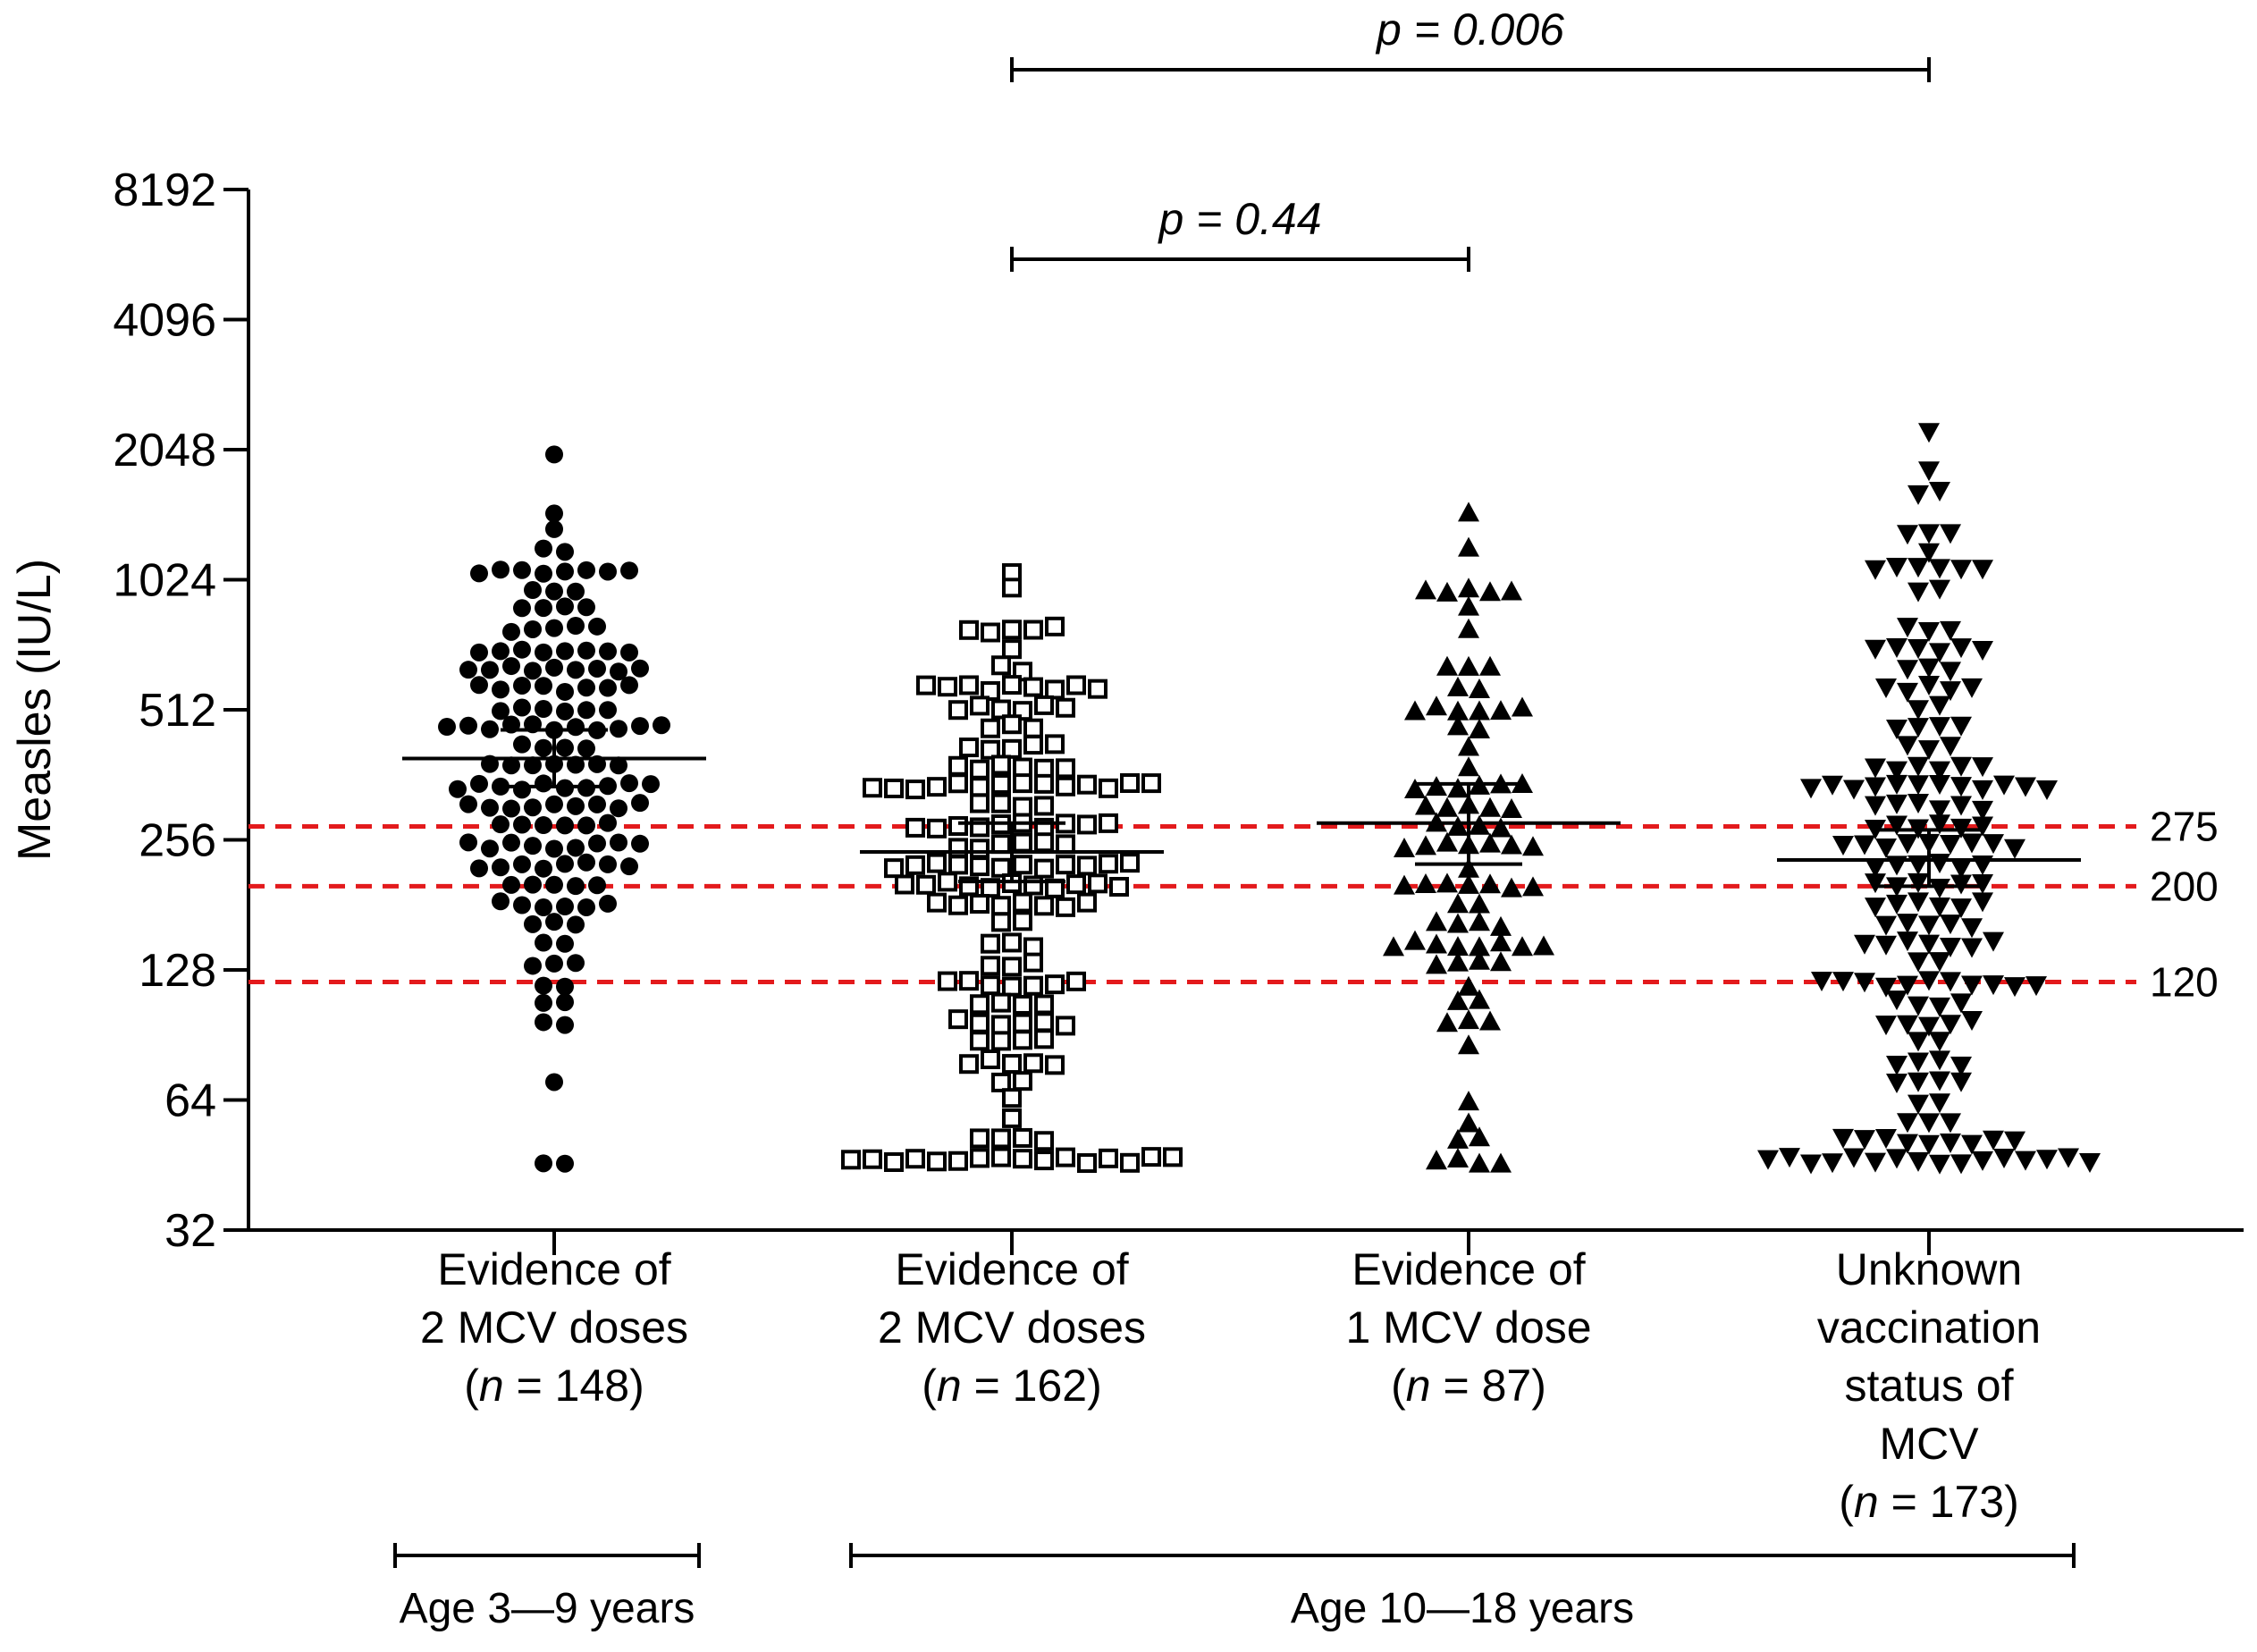 Image resolution: width=2257 pixels, height=1652 pixels. Describe the element at coordinates (1241, 808) in the screenshot. I see `gmt-summary-bars` at that location.